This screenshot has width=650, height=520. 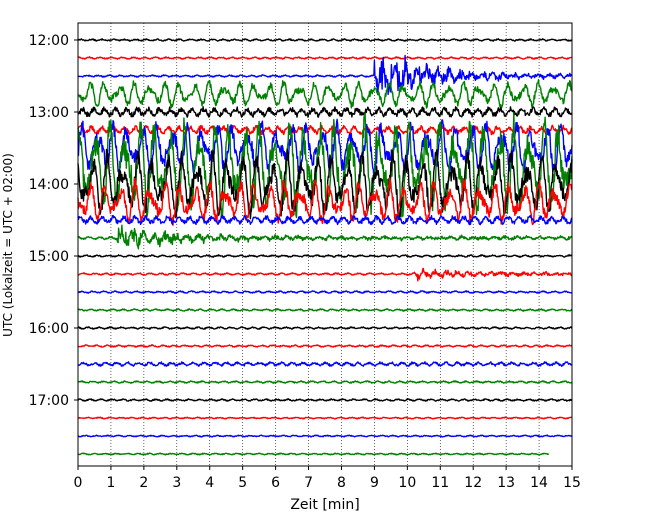 What do you see at coordinates (110, 483) in the screenshot?
I see `x-tick-label-1: 1` at bounding box center [110, 483].